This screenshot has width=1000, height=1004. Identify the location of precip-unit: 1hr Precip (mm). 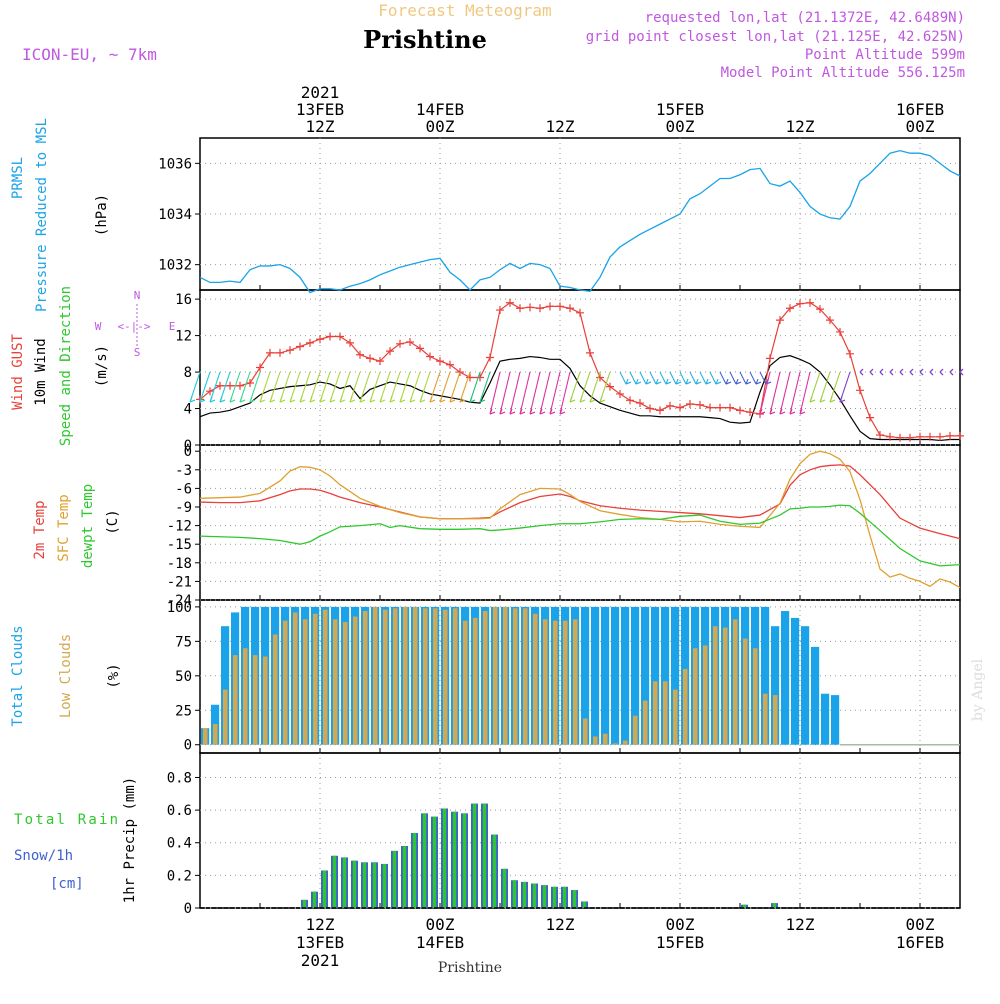
(130, 840).